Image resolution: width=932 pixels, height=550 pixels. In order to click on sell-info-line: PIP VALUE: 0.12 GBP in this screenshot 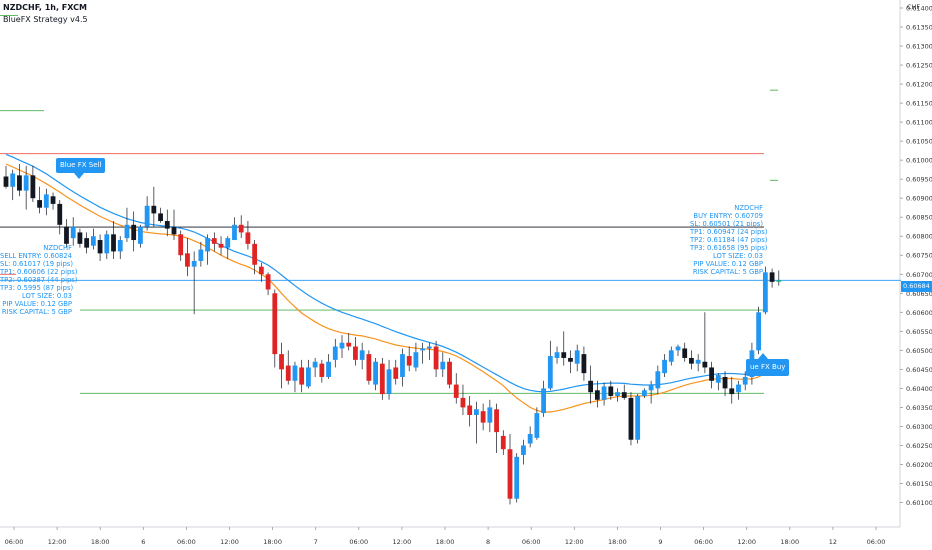, I will do `click(37, 304)`.